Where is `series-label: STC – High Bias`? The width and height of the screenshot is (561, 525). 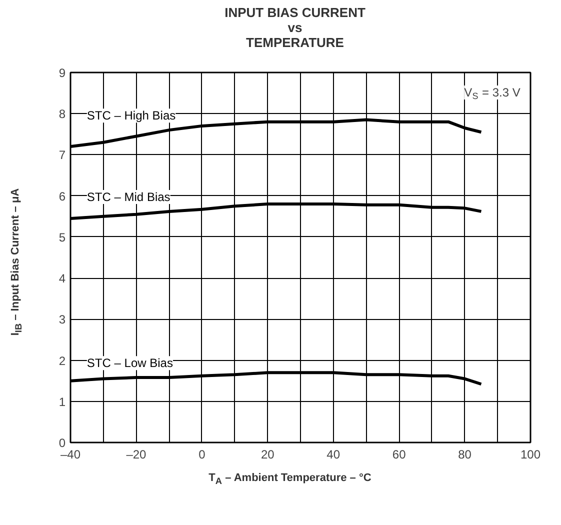 series-label: STC – High Bias is located at coordinates (131, 115).